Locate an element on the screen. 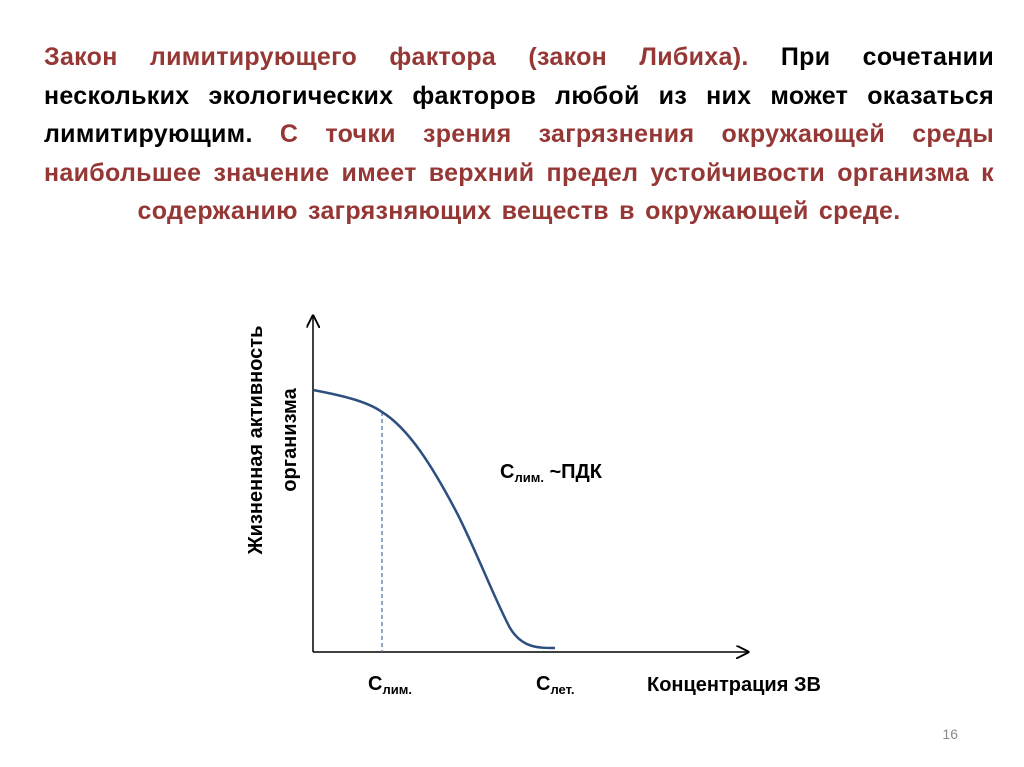 Image resolution: width=1024 pixels, height=767 pixels. page-number: 16 is located at coordinates (950, 734).